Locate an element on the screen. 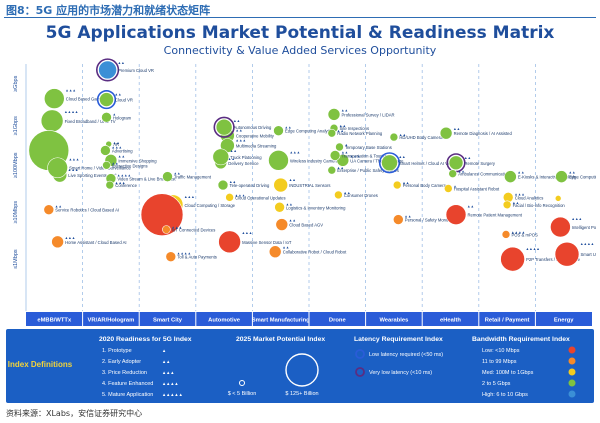 The image size is (600, 423). bubble-label: Truck Platooning is located at coordinates (246, 157).